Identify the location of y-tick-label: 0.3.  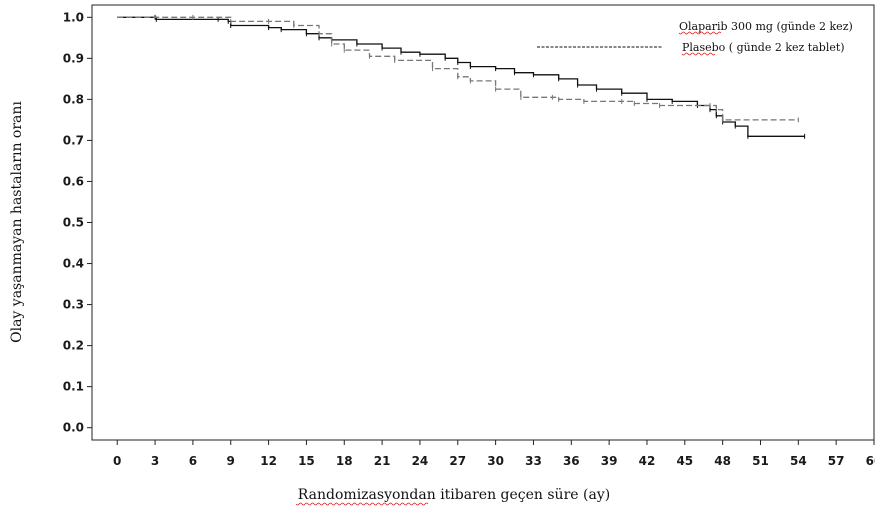
(73, 305).